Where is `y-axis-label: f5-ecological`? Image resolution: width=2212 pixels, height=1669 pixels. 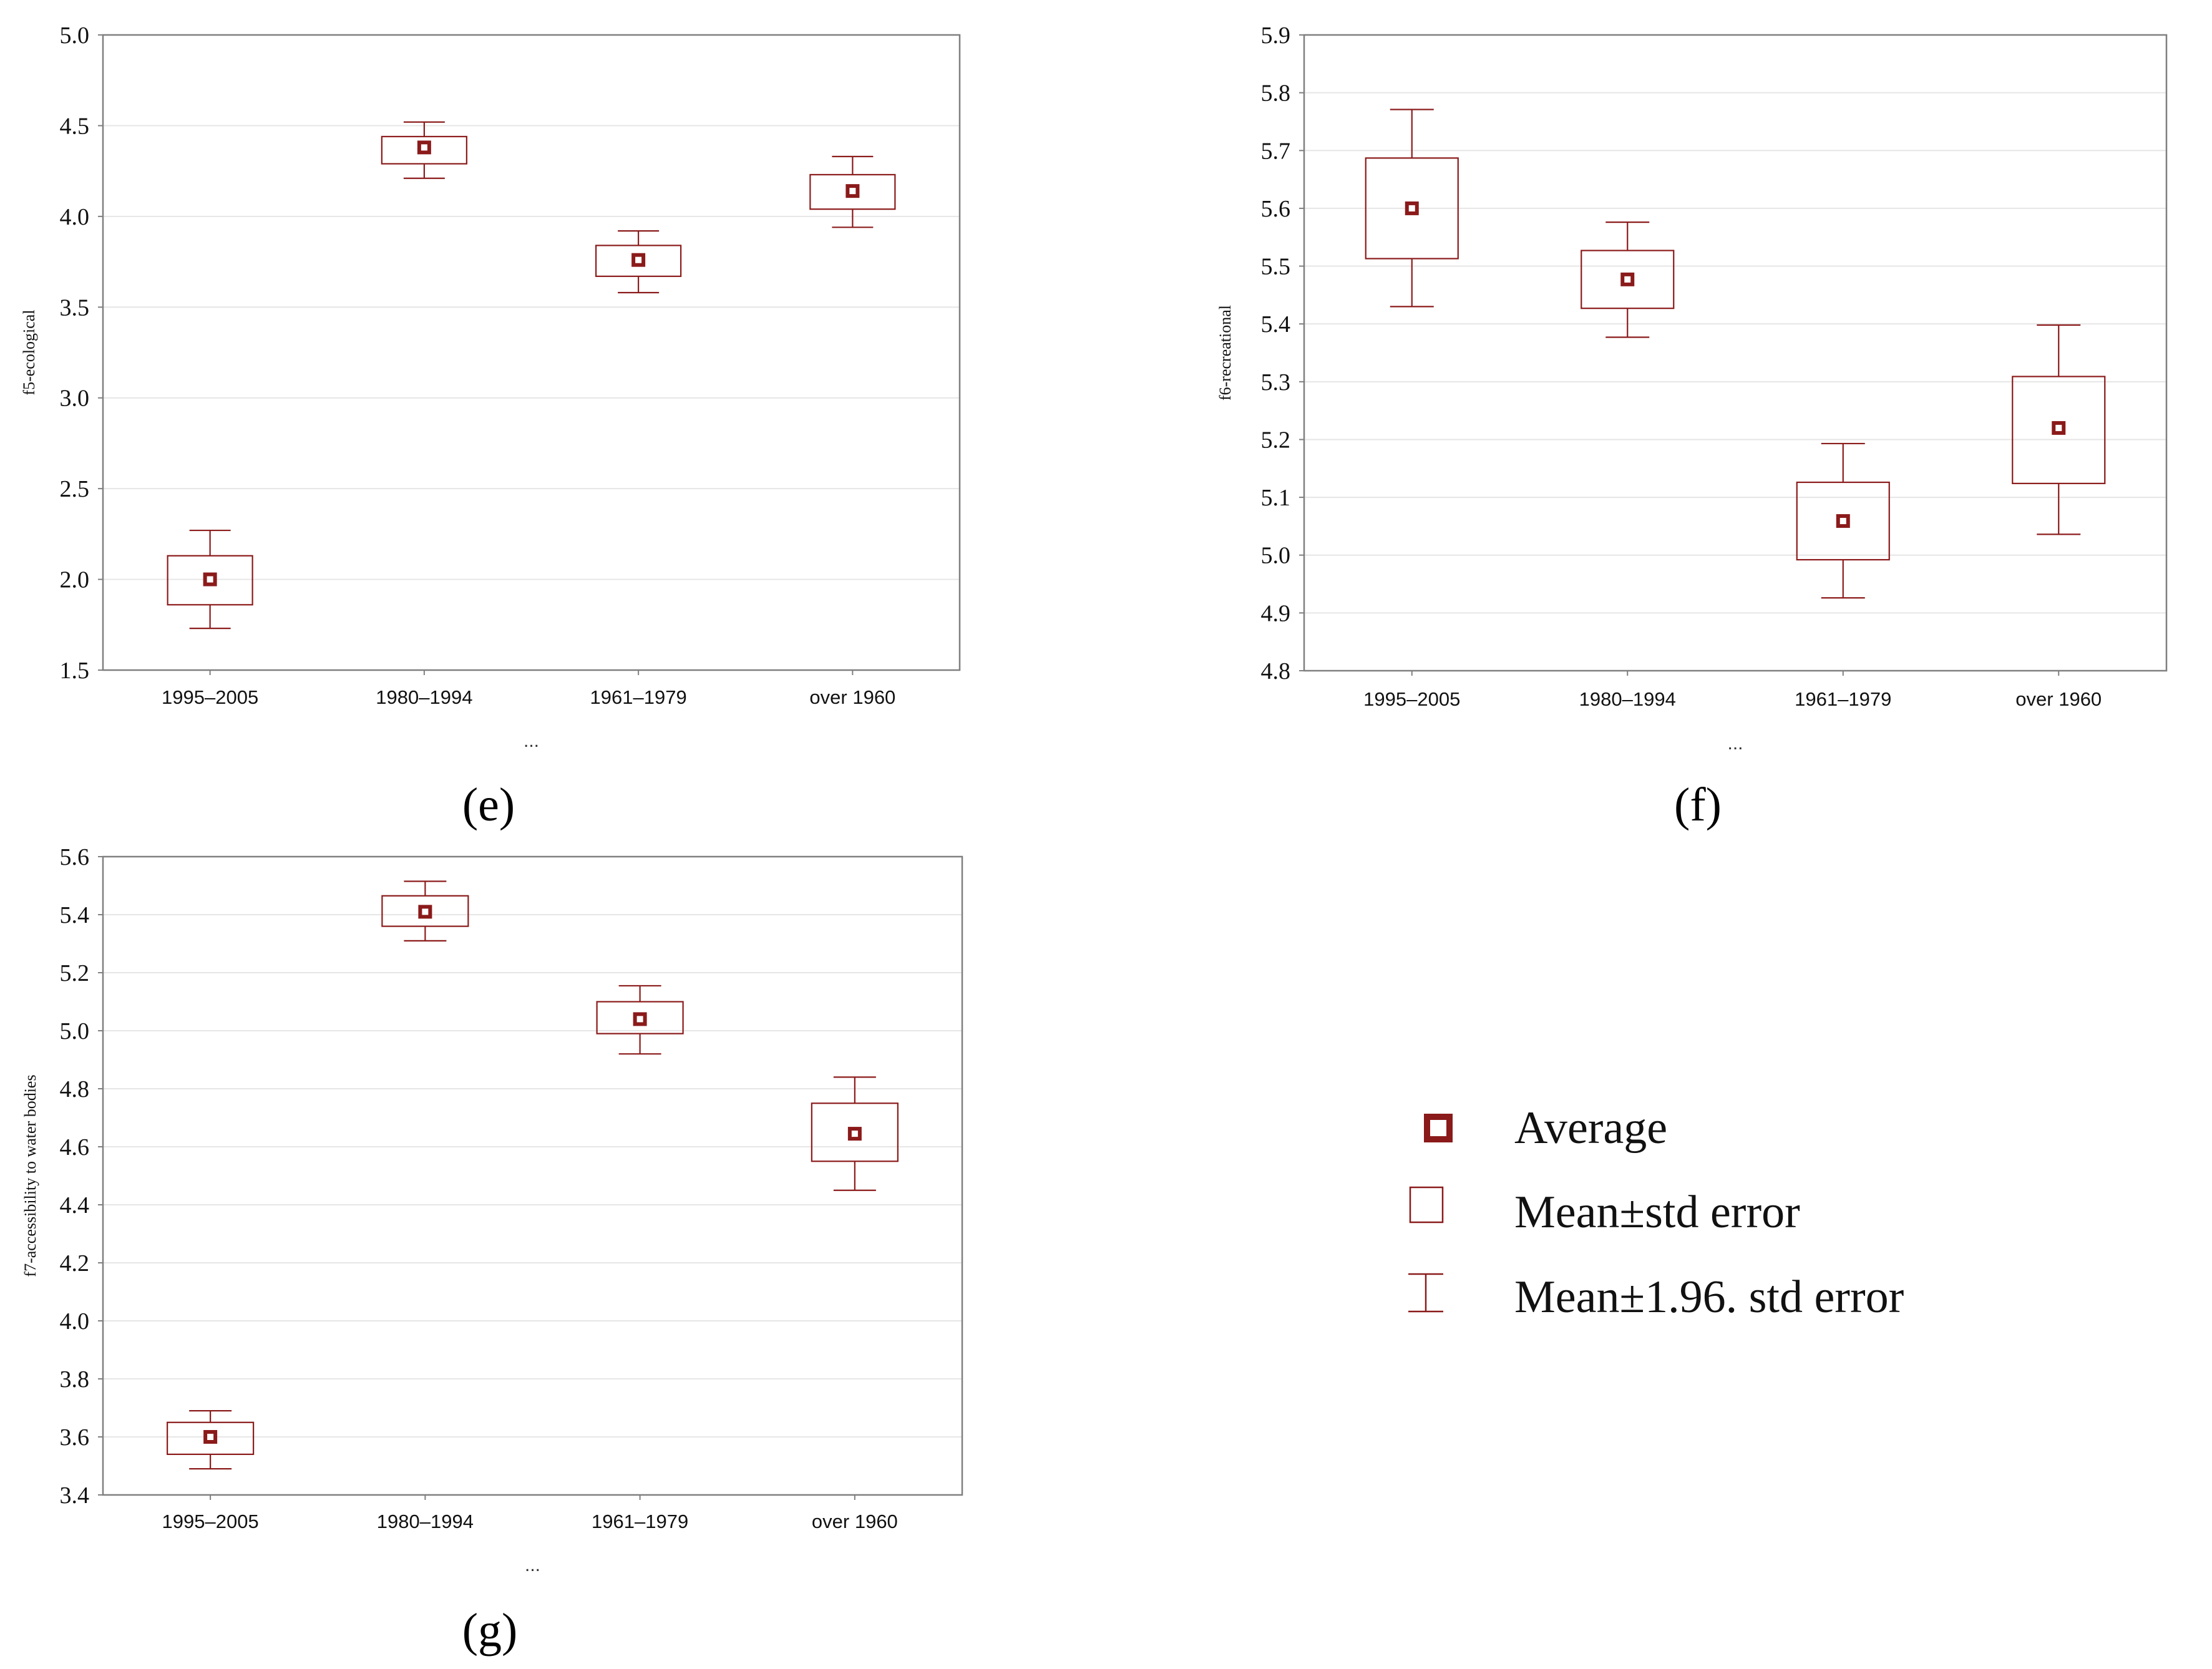
y-axis-label: f5-ecological is located at coordinates (29, 352).